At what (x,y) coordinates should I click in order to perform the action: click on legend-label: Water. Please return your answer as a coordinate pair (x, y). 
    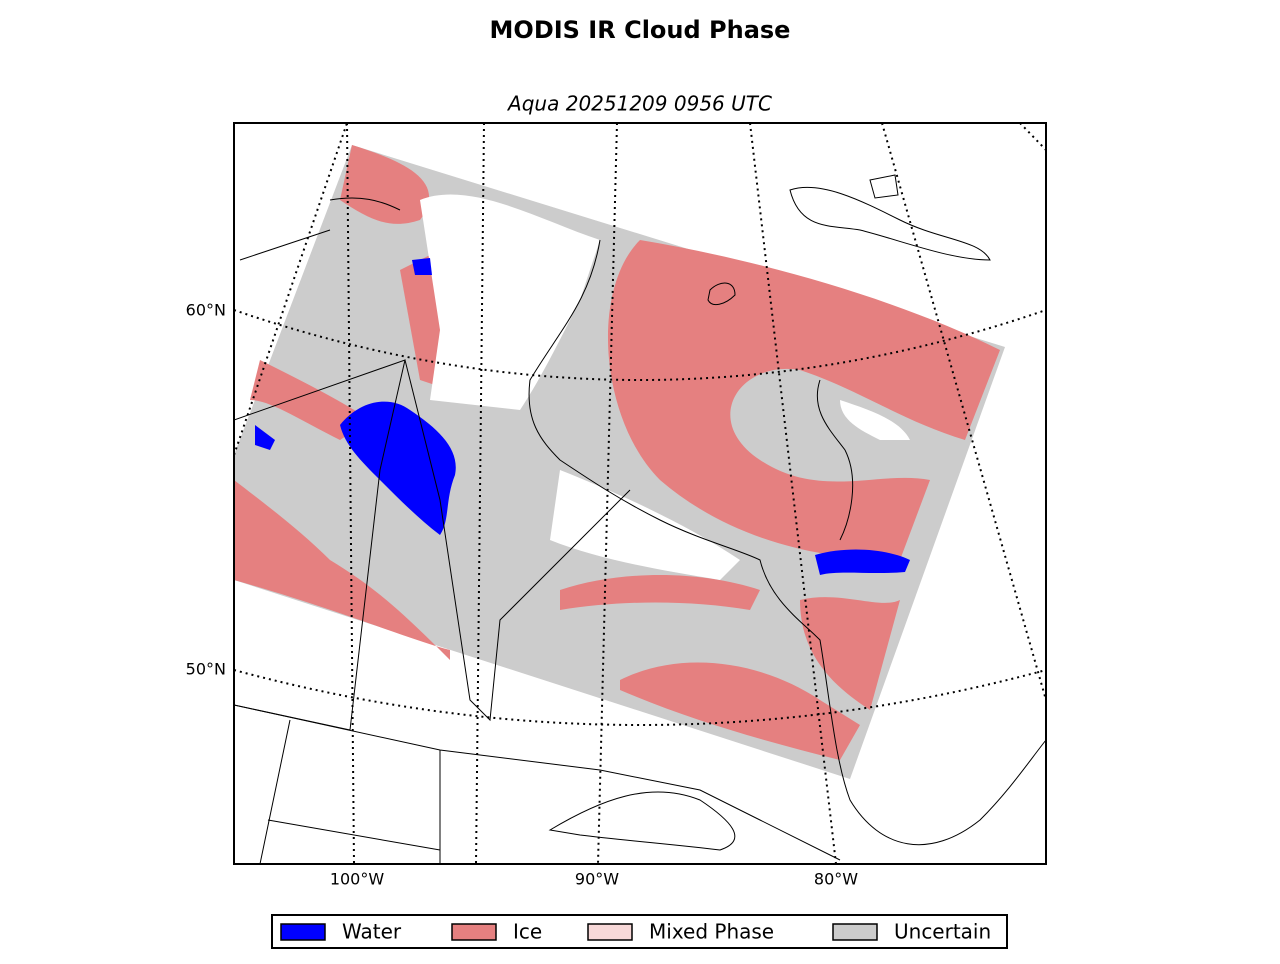
    Looking at the image, I should click on (372, 932).